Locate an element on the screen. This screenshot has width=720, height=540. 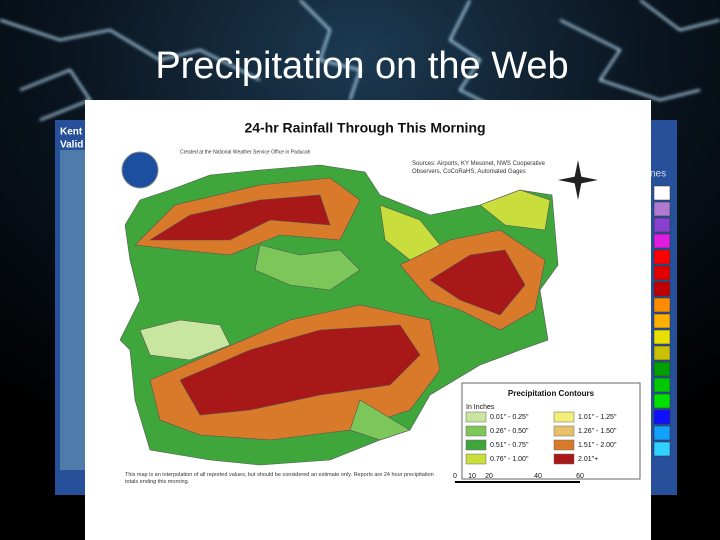
panel-legend is located at coordinates (662, 321).